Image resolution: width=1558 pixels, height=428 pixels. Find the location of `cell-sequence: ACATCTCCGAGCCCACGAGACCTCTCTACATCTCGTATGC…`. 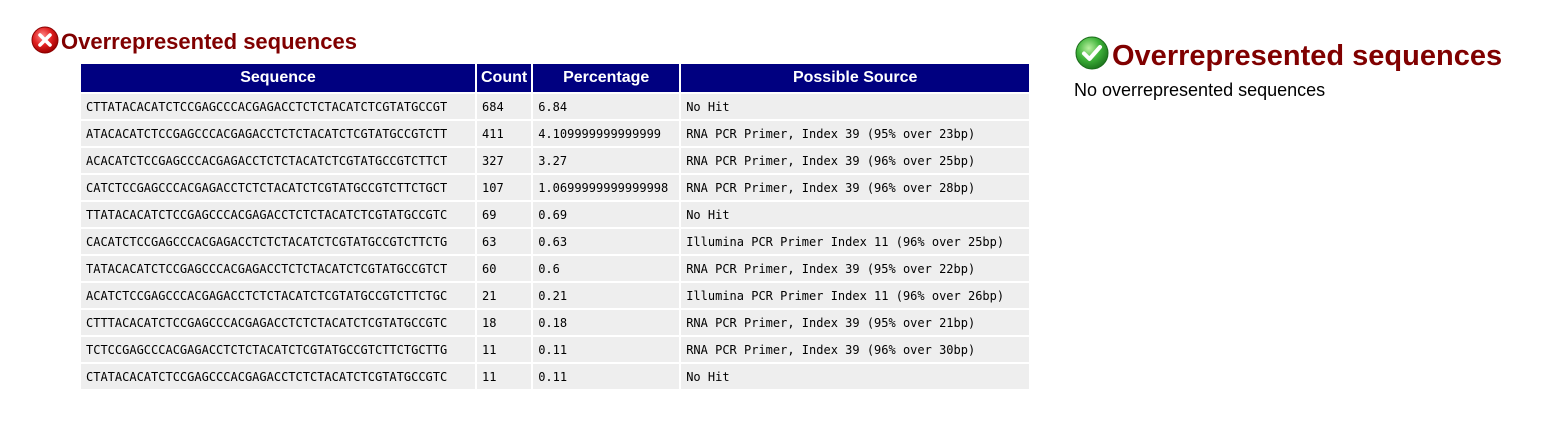

cell-sequence: ACATCTCCGAGCCCACGAGACCTCTCTACATCTCGTATGC… is located at coordinates (278, 295).